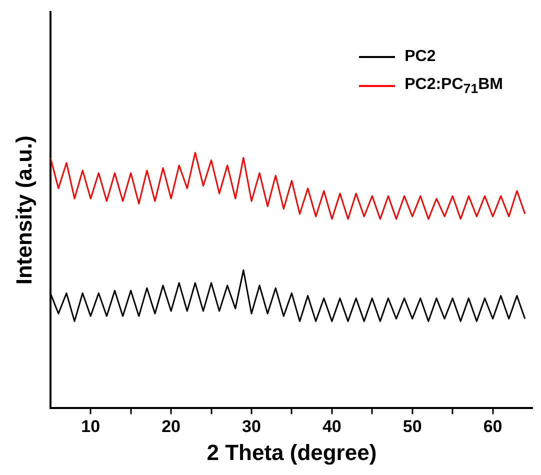  What do you see at coordinates (412, 426) in the screenshot?
I see `x-tick-label: 50` at bounding box center [412, 426].